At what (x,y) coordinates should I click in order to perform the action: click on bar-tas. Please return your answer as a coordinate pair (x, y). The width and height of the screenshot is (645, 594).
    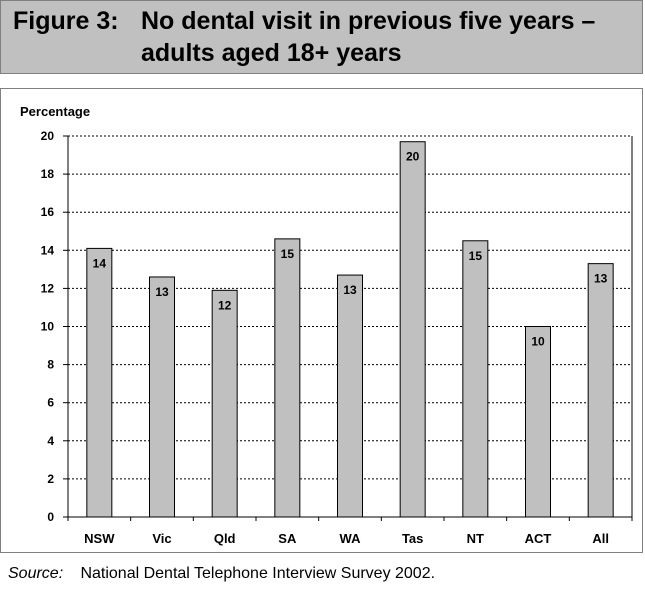
    Looking at the image, I should click on (412, 329).